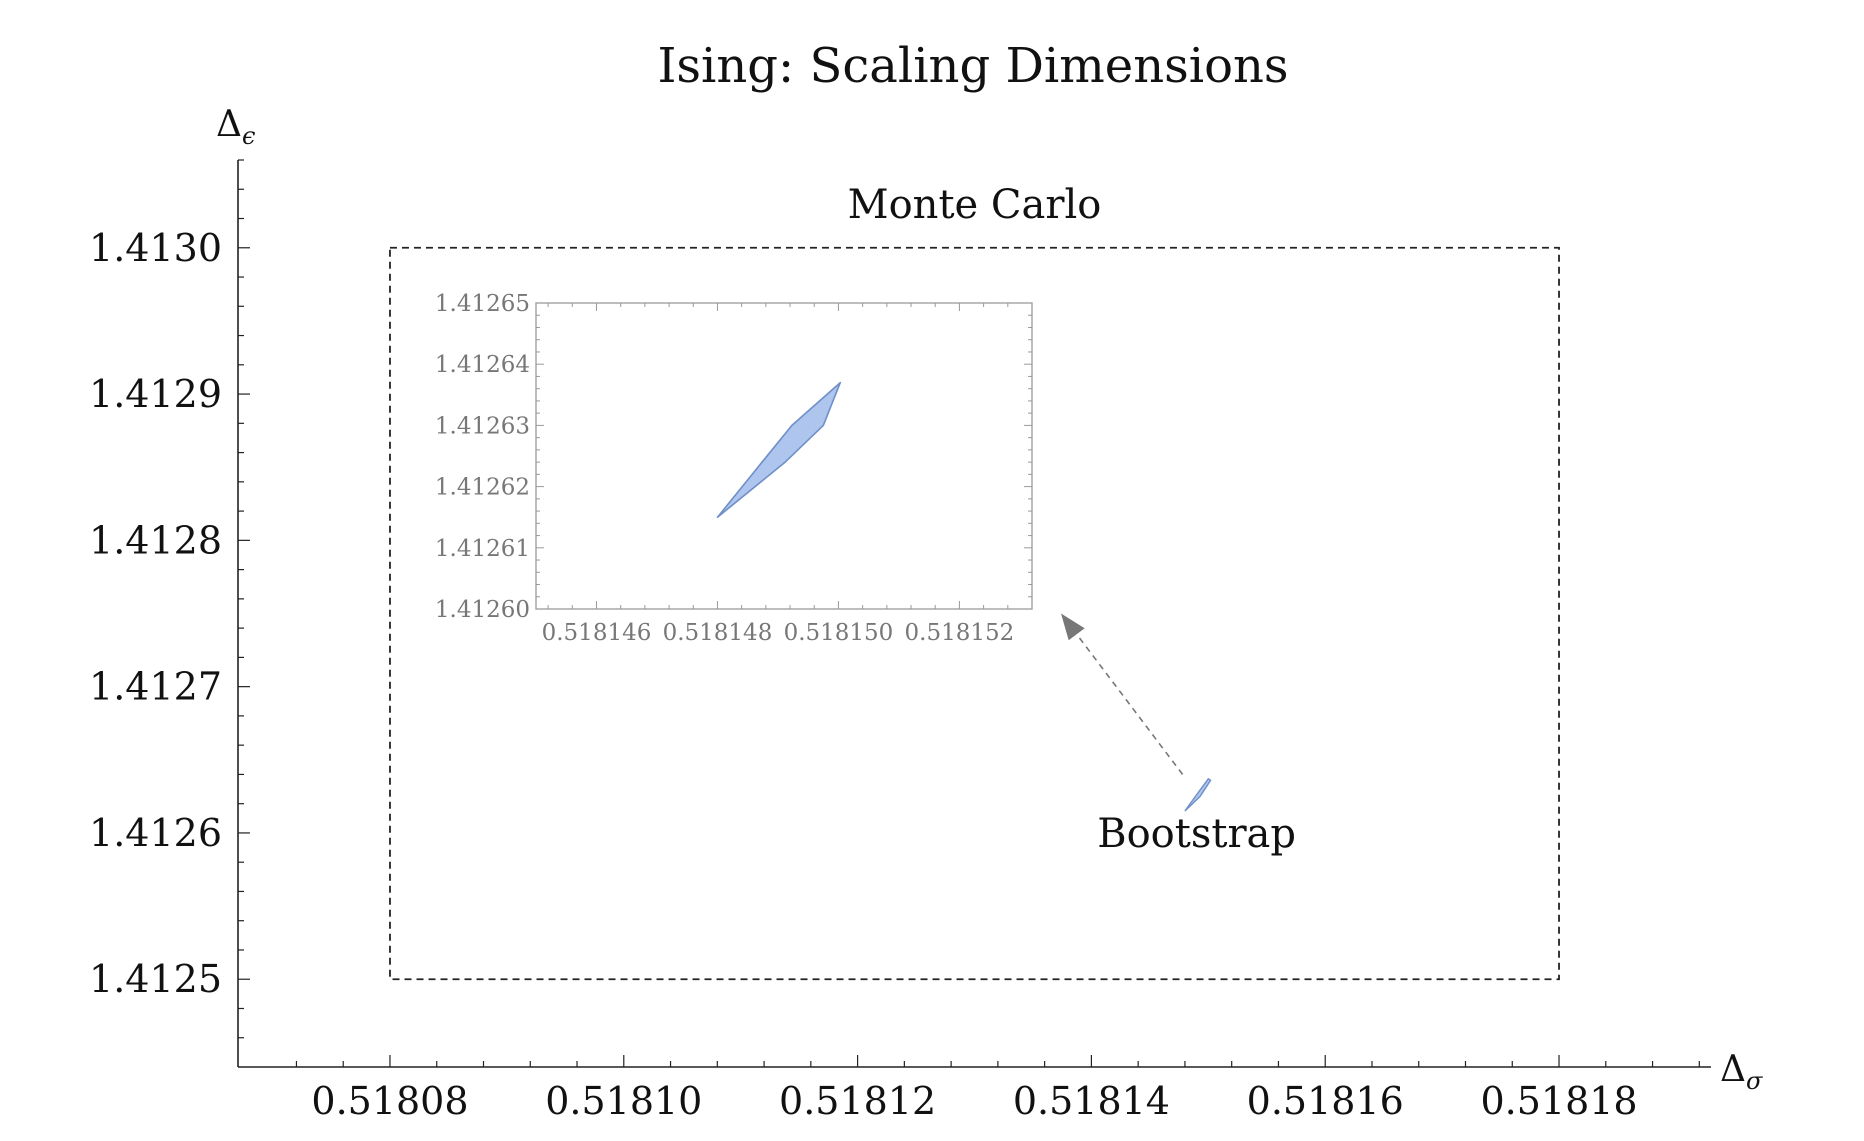 The image size is (1864, 1141). What do you see at coordinates (155, 394) in the screenshot?
I see `y-tick-label: 1.4129` at bounding box center [155, 394].